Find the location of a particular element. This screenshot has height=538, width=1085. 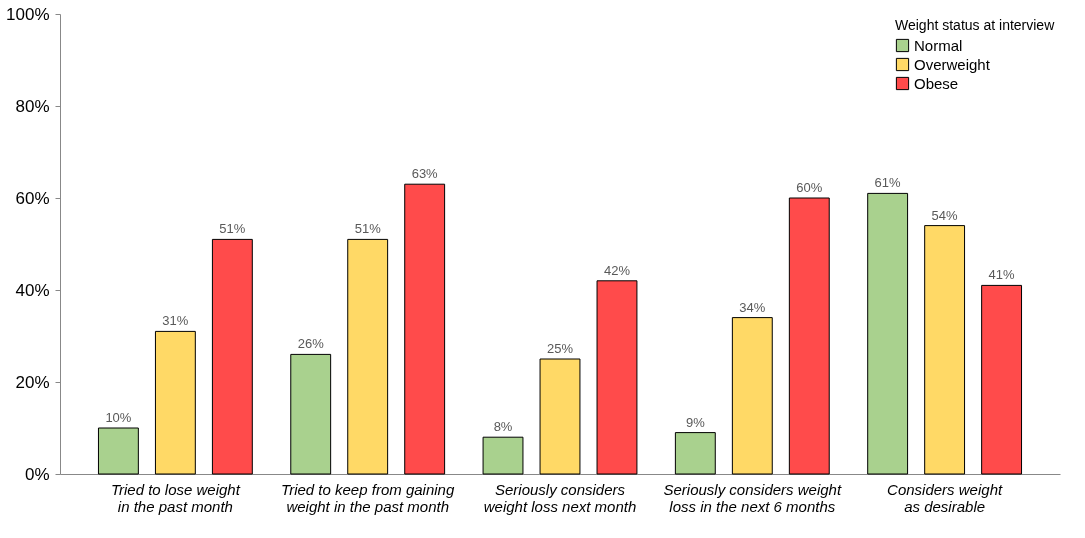

y-tick-label: 20% is located at coordinates (32, 382).